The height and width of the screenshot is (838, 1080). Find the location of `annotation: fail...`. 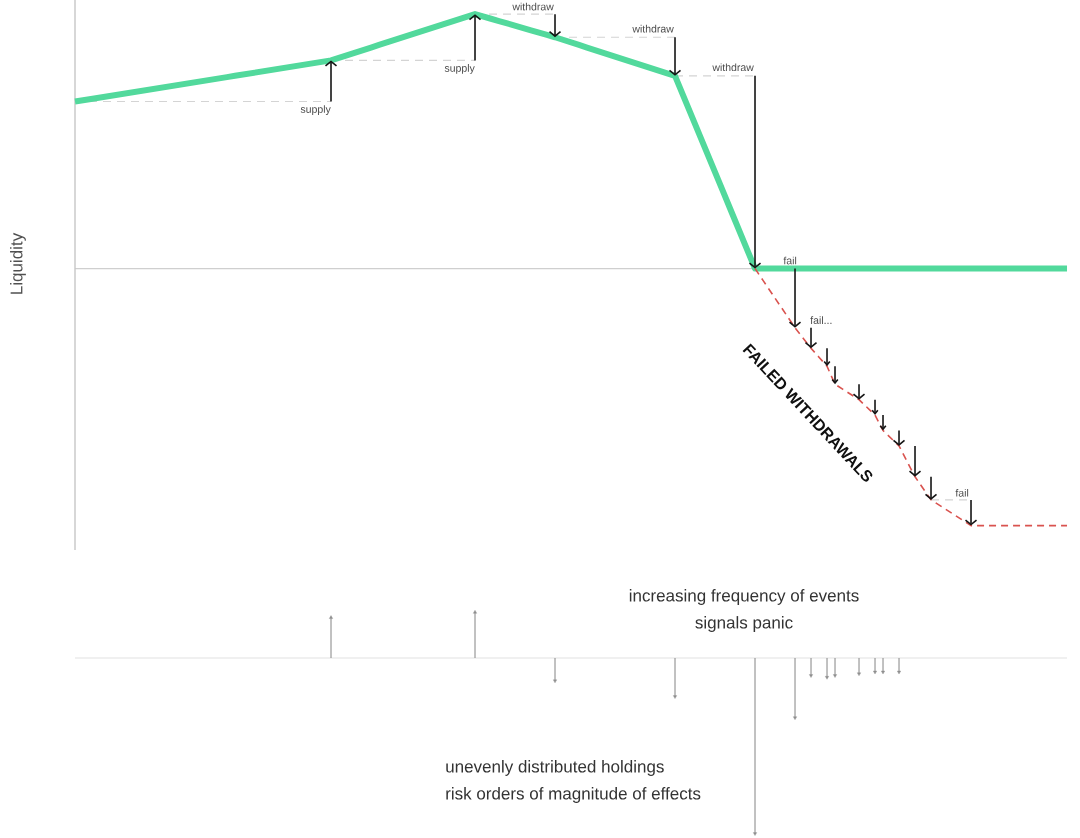

annotation: fail... is located at coordinates (821, 320).